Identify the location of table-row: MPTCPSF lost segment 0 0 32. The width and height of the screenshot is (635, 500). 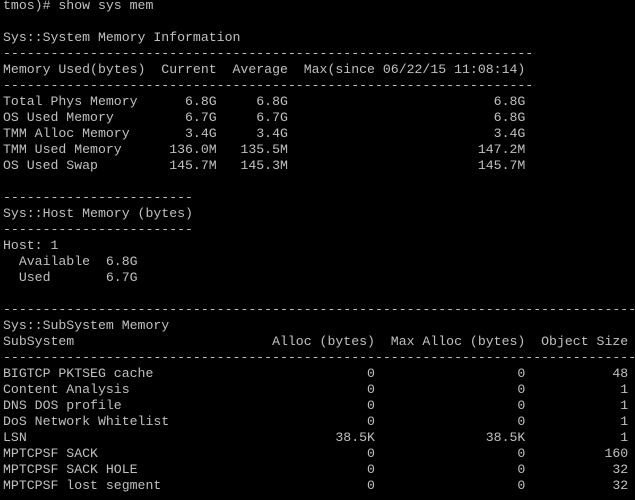
(316, 485).